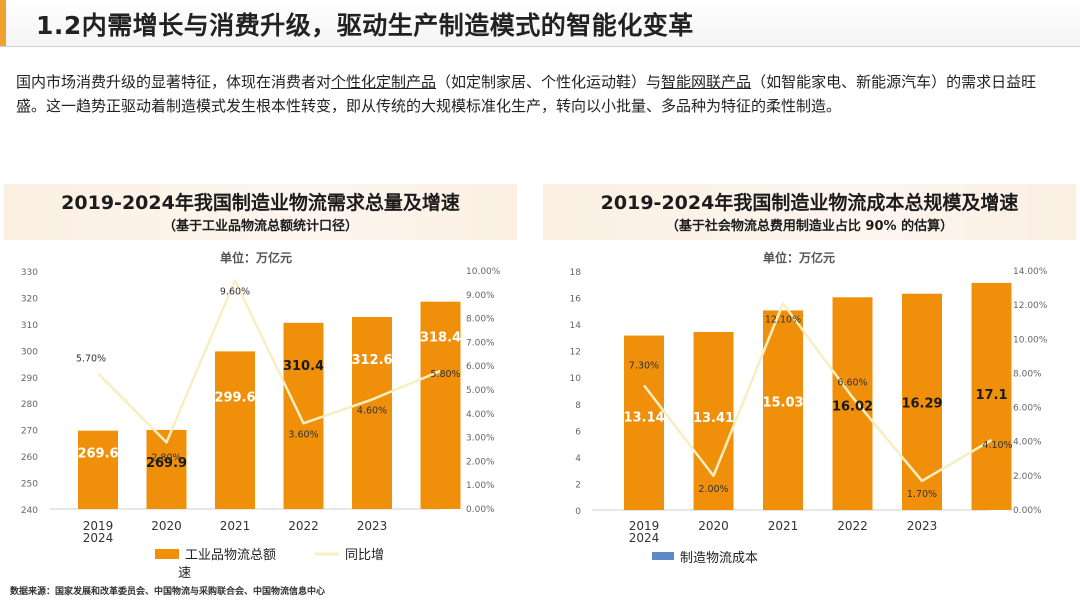 The height and width of the screenshot is (604, 1080). Describe the element at coordinates (365, 25) in the screenshot. I see `page-title: 1.2内需增长与消费升级，驱动生产制造模式的智能化变革` at that location.